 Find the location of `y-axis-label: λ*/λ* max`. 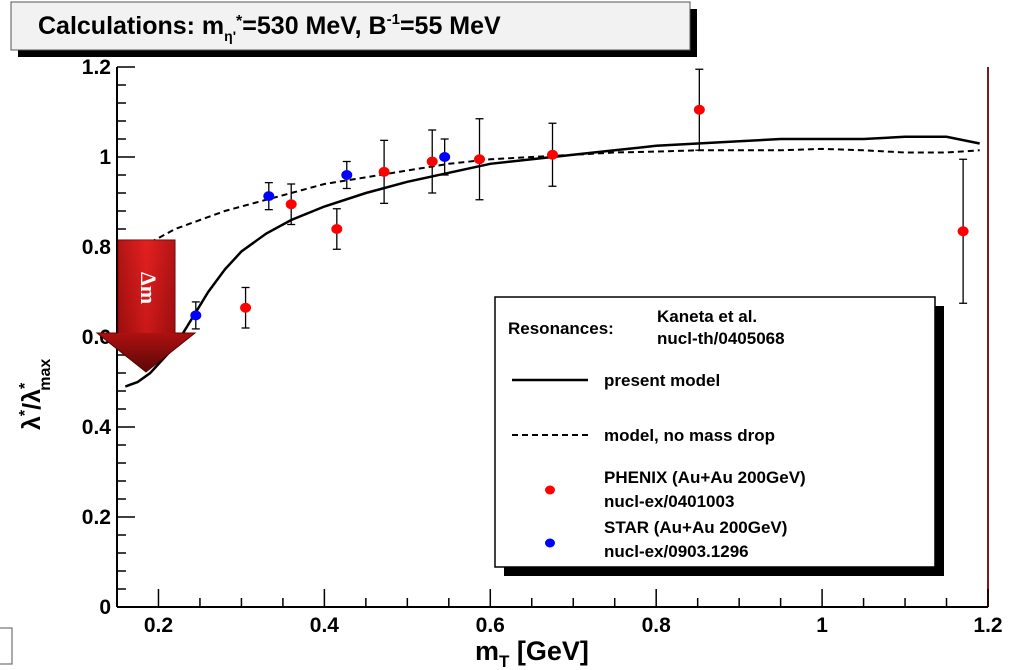

y-axis-label: λ*/λ* max is located at coordinates (35, 394).